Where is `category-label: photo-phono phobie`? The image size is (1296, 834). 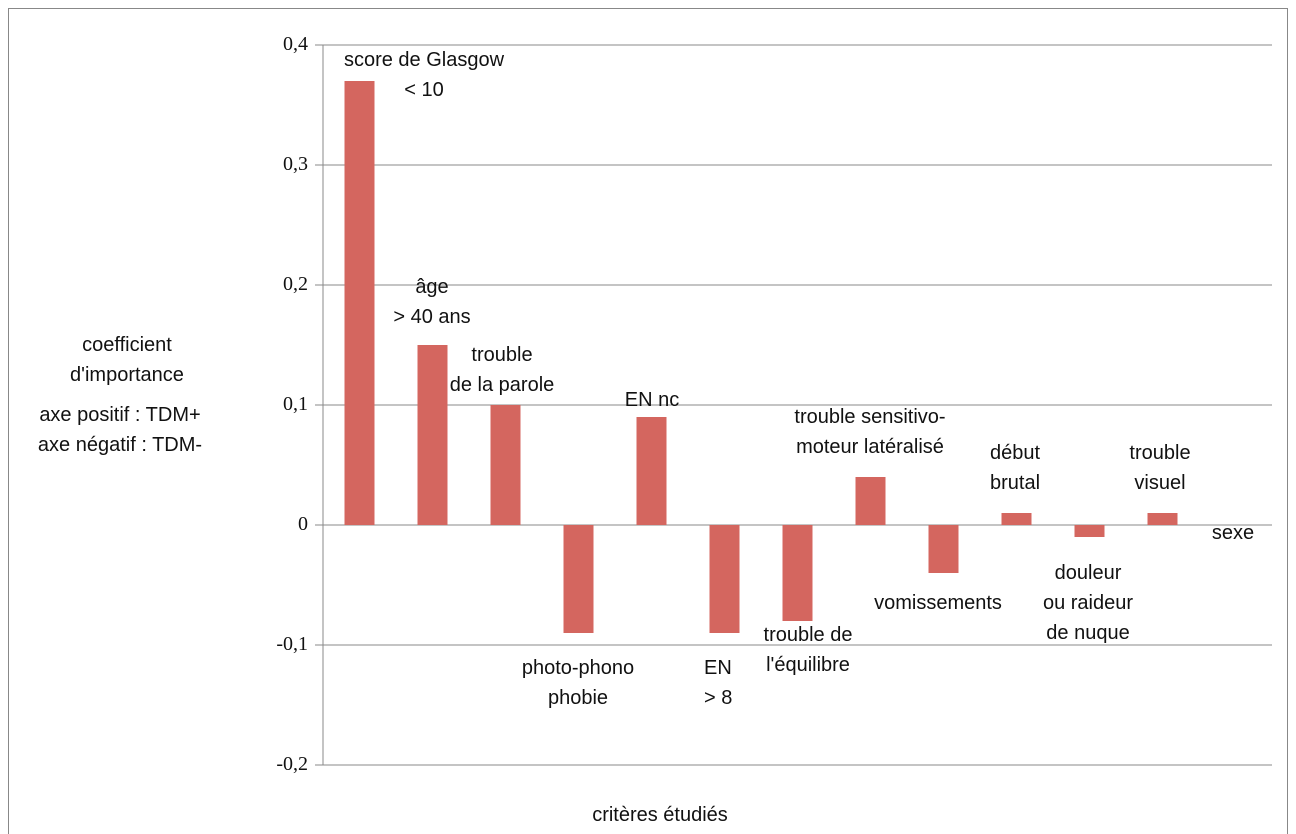 category-label: photo-phono phobie is located at coordinates (578, 683).